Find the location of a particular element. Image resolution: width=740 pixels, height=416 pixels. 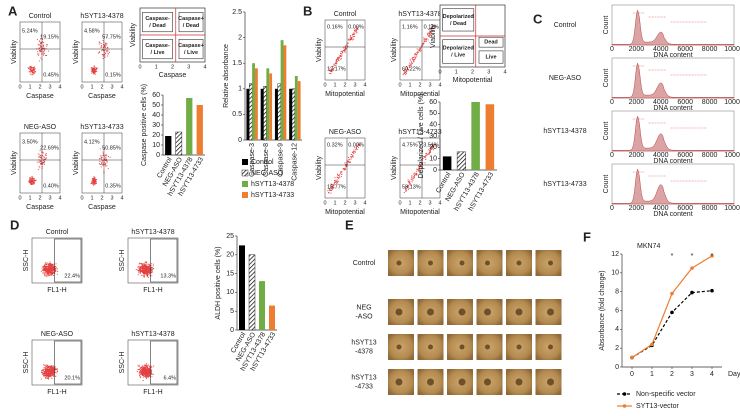

row-label: -4733 is located at coordinates (364, 386).